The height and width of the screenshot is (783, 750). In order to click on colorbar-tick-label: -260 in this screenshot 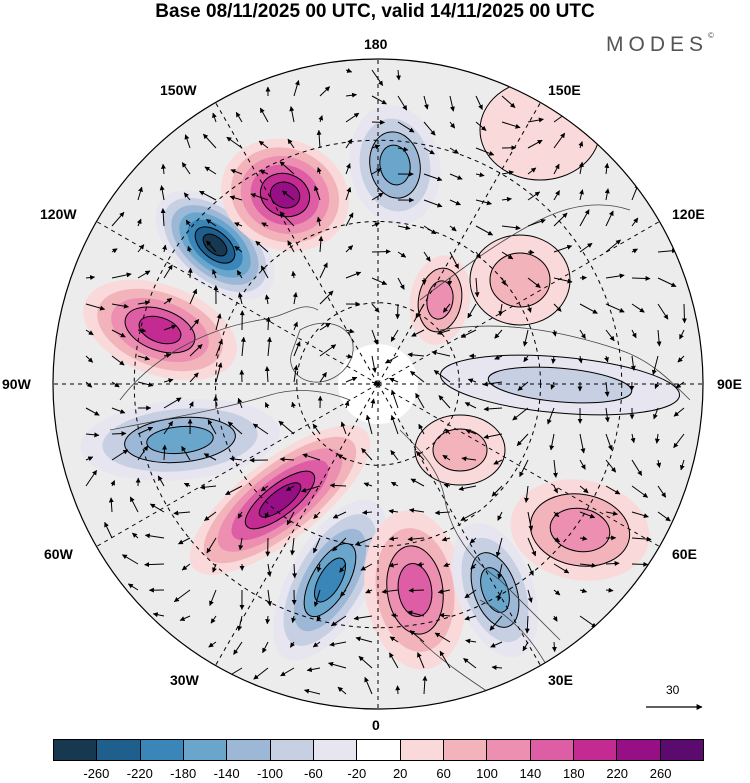, I will do `click(96, 773)`.